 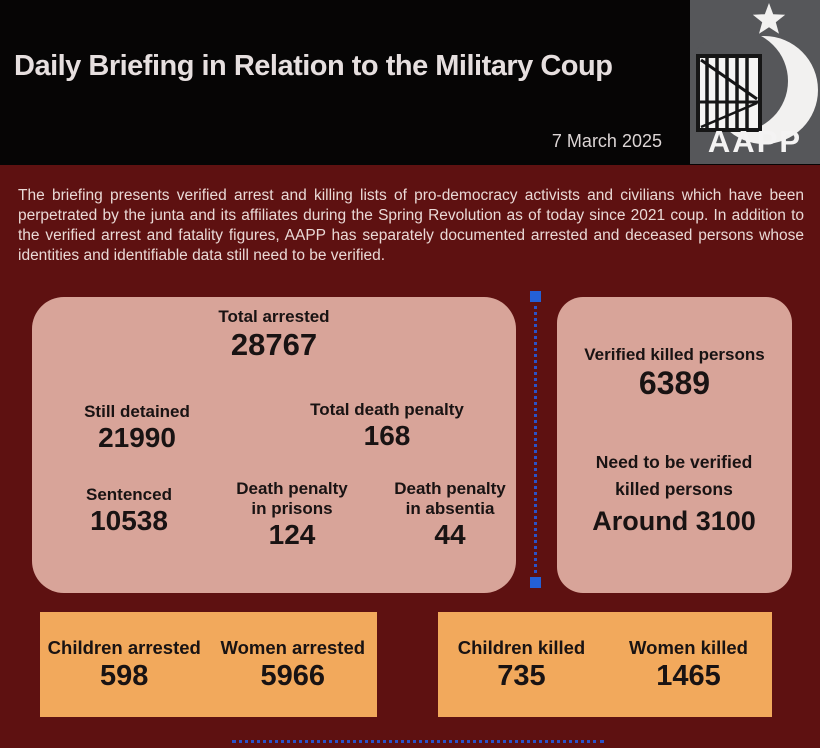 What do you see at coordinates (450, 499) in the screenshot?
I see `stat-label: Death penalty in absentia` at bounding box center [450, 499].